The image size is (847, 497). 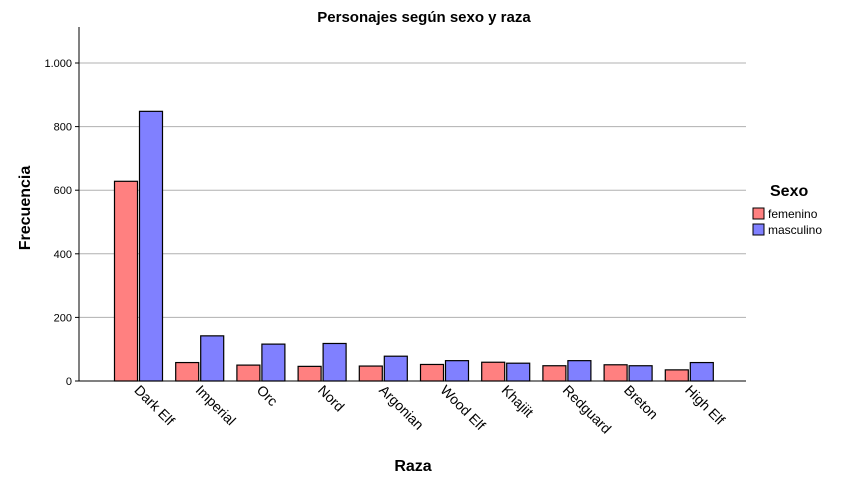 I want to click on legend: Sexo femenino masculino, so click(x=787, y=210).